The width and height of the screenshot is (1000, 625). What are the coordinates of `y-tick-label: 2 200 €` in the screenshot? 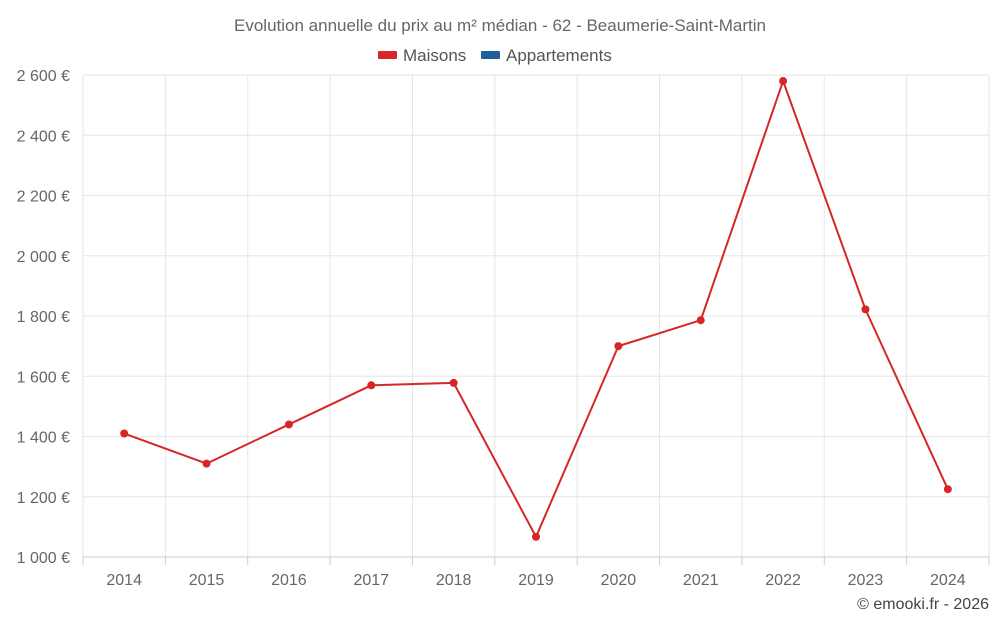 It's located at (43, 197).